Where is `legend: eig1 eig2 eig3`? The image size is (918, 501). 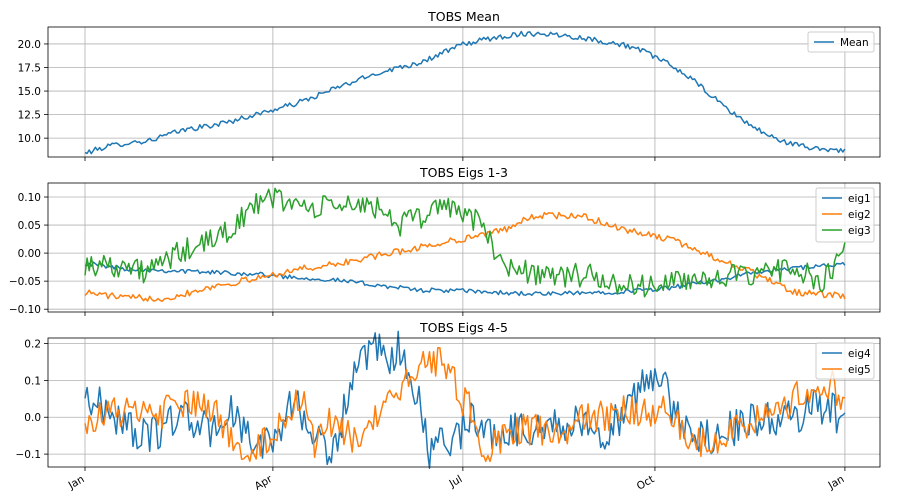
legend: eig1 eig2 eig3 is located at coordinates (845, 215).